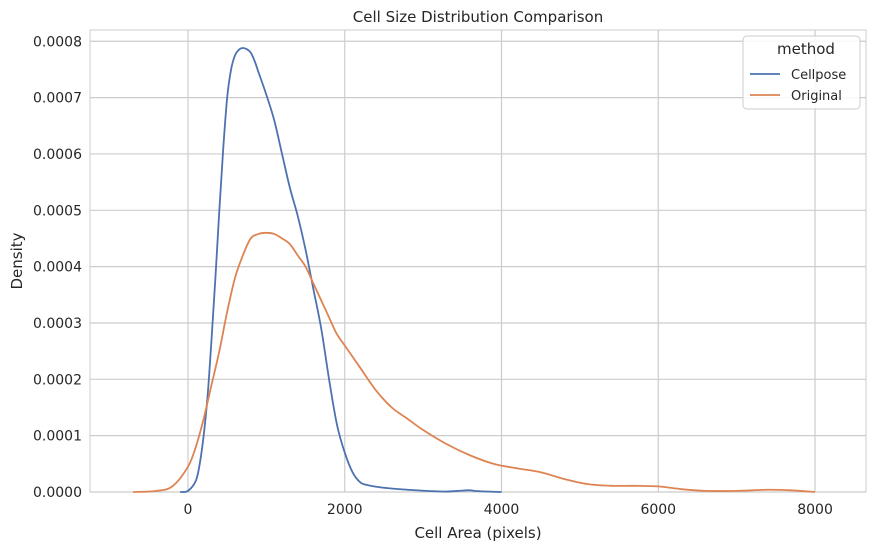 This screenshot has width=875, height=550. Describe the element at coordinates (658, 510) in the screenshot. I see `x-tick-label: 6000` at that location.